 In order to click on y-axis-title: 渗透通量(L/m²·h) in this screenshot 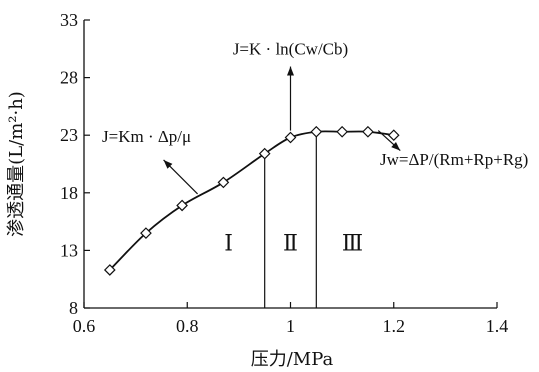, I will do `click(16, 164)`.